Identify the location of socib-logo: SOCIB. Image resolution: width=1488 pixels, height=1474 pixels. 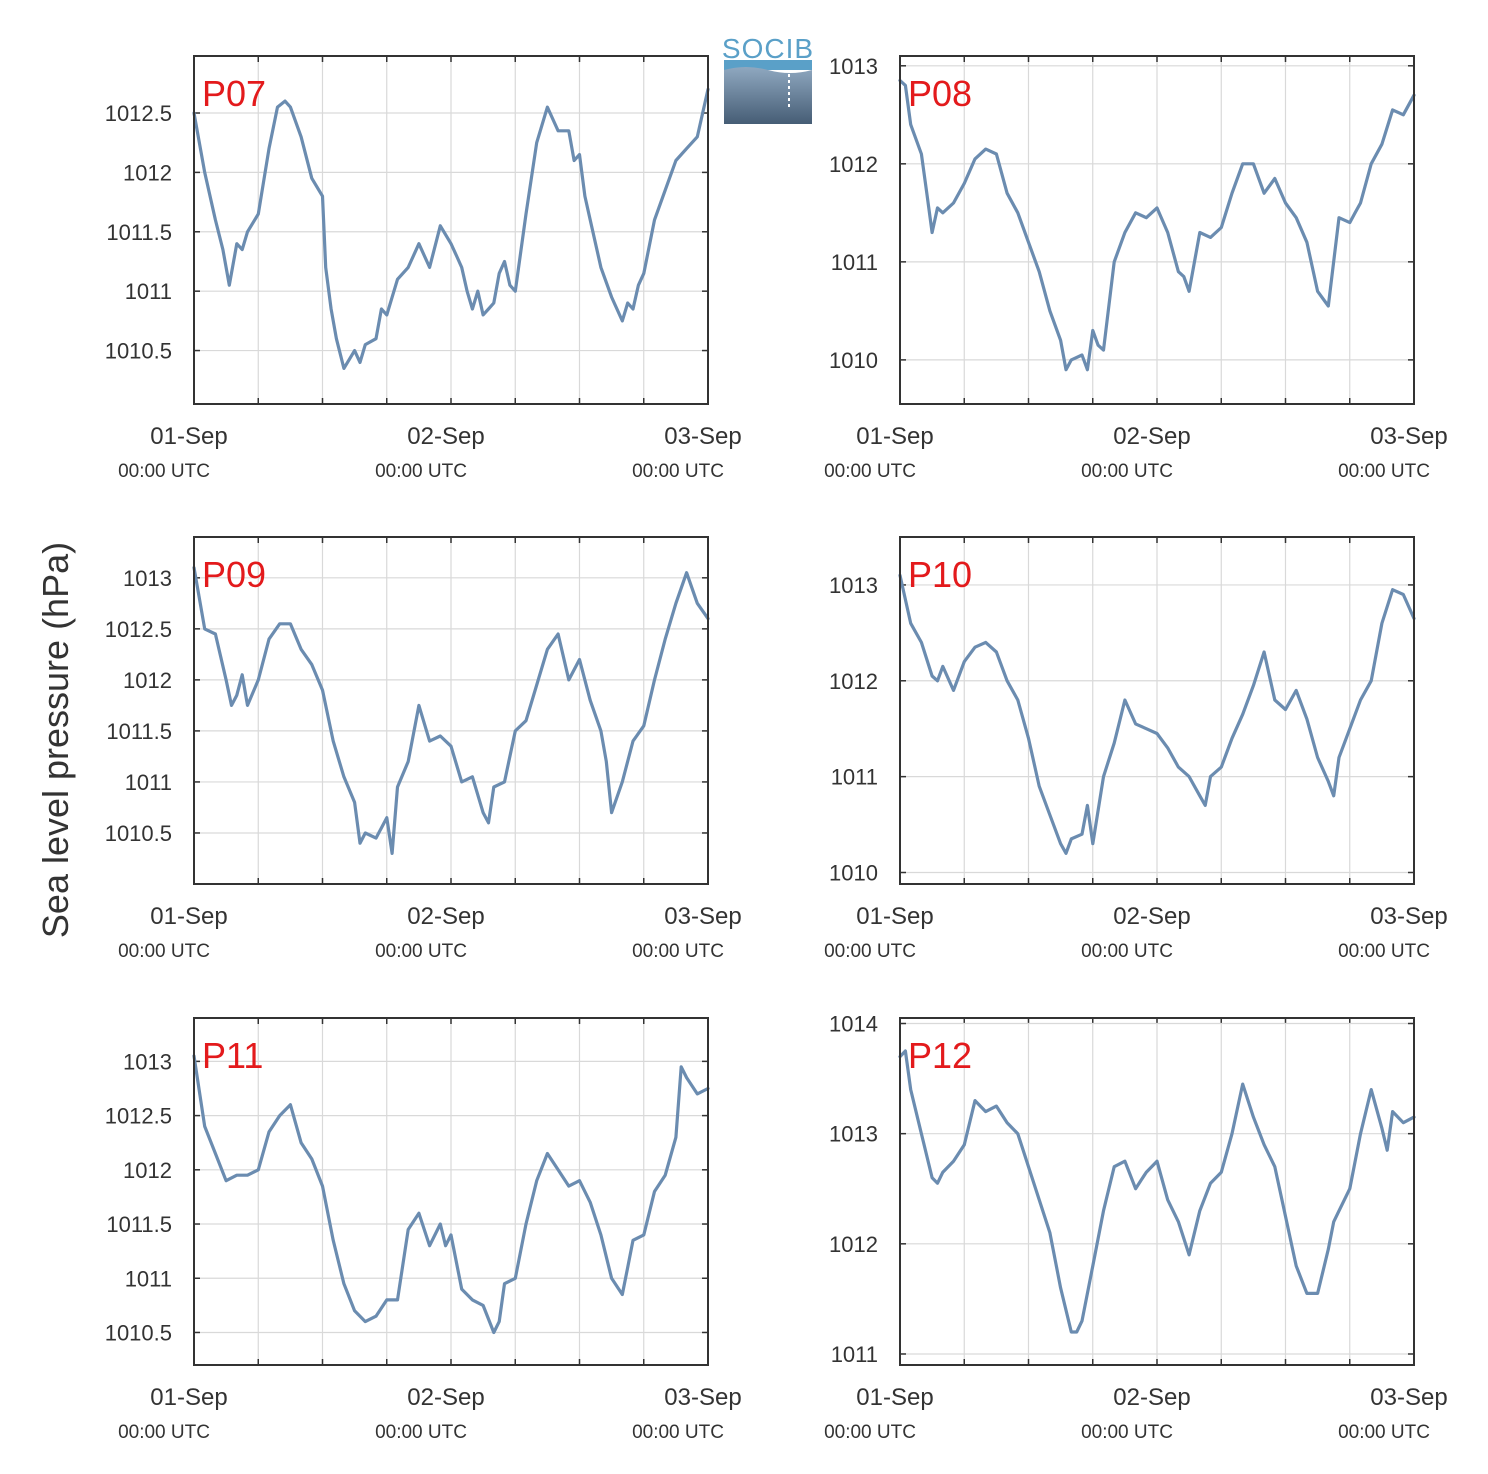
(768, 78).